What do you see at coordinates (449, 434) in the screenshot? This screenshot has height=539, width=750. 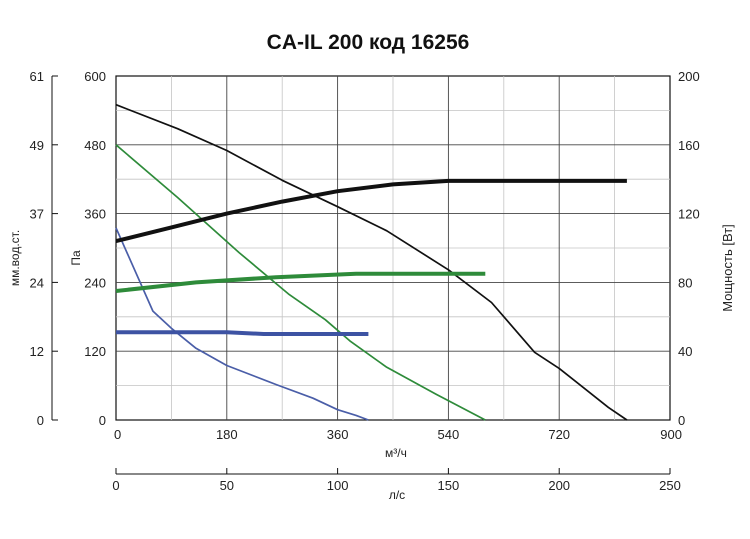 I see `x-tick-label: 540` at bounding box center [449, 434].